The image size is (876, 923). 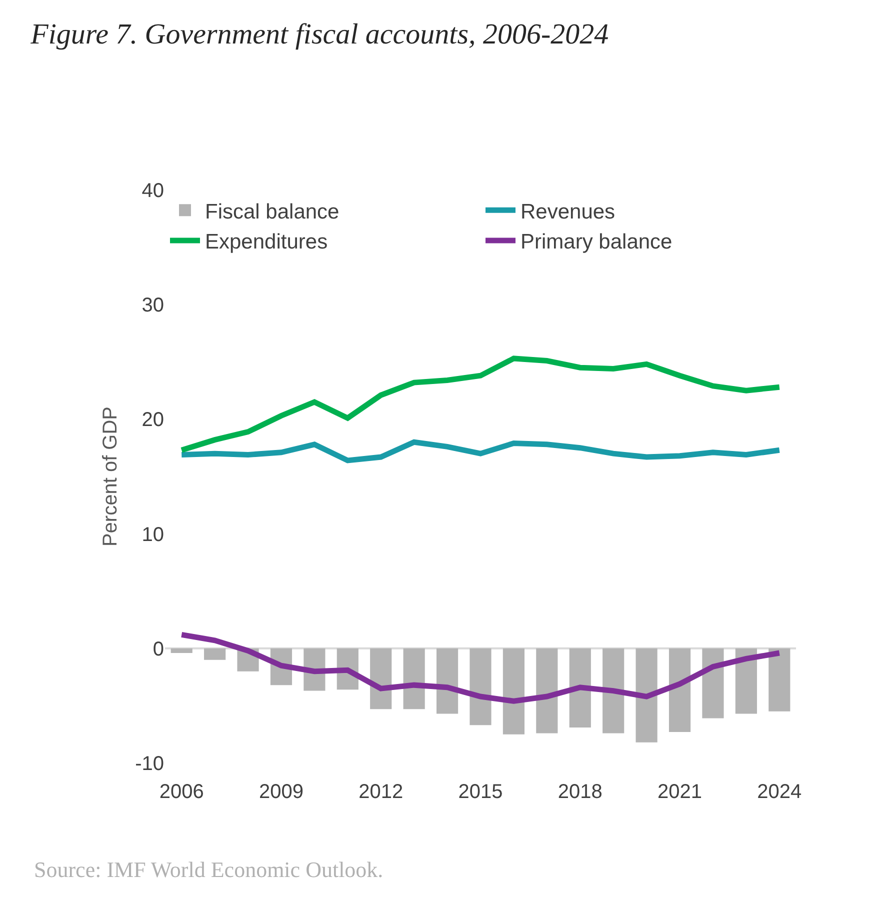 I want to click on y-tick-label: 20, so click(x=153, y=420).